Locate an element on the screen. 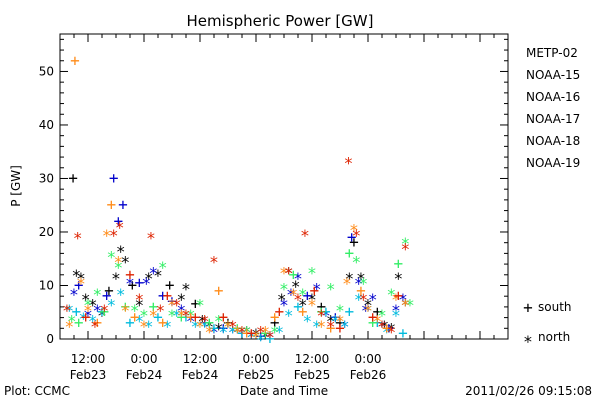 The image size is (600, 400). legend-item-metp-02: METP-02 is located at coordinates (552, 53).